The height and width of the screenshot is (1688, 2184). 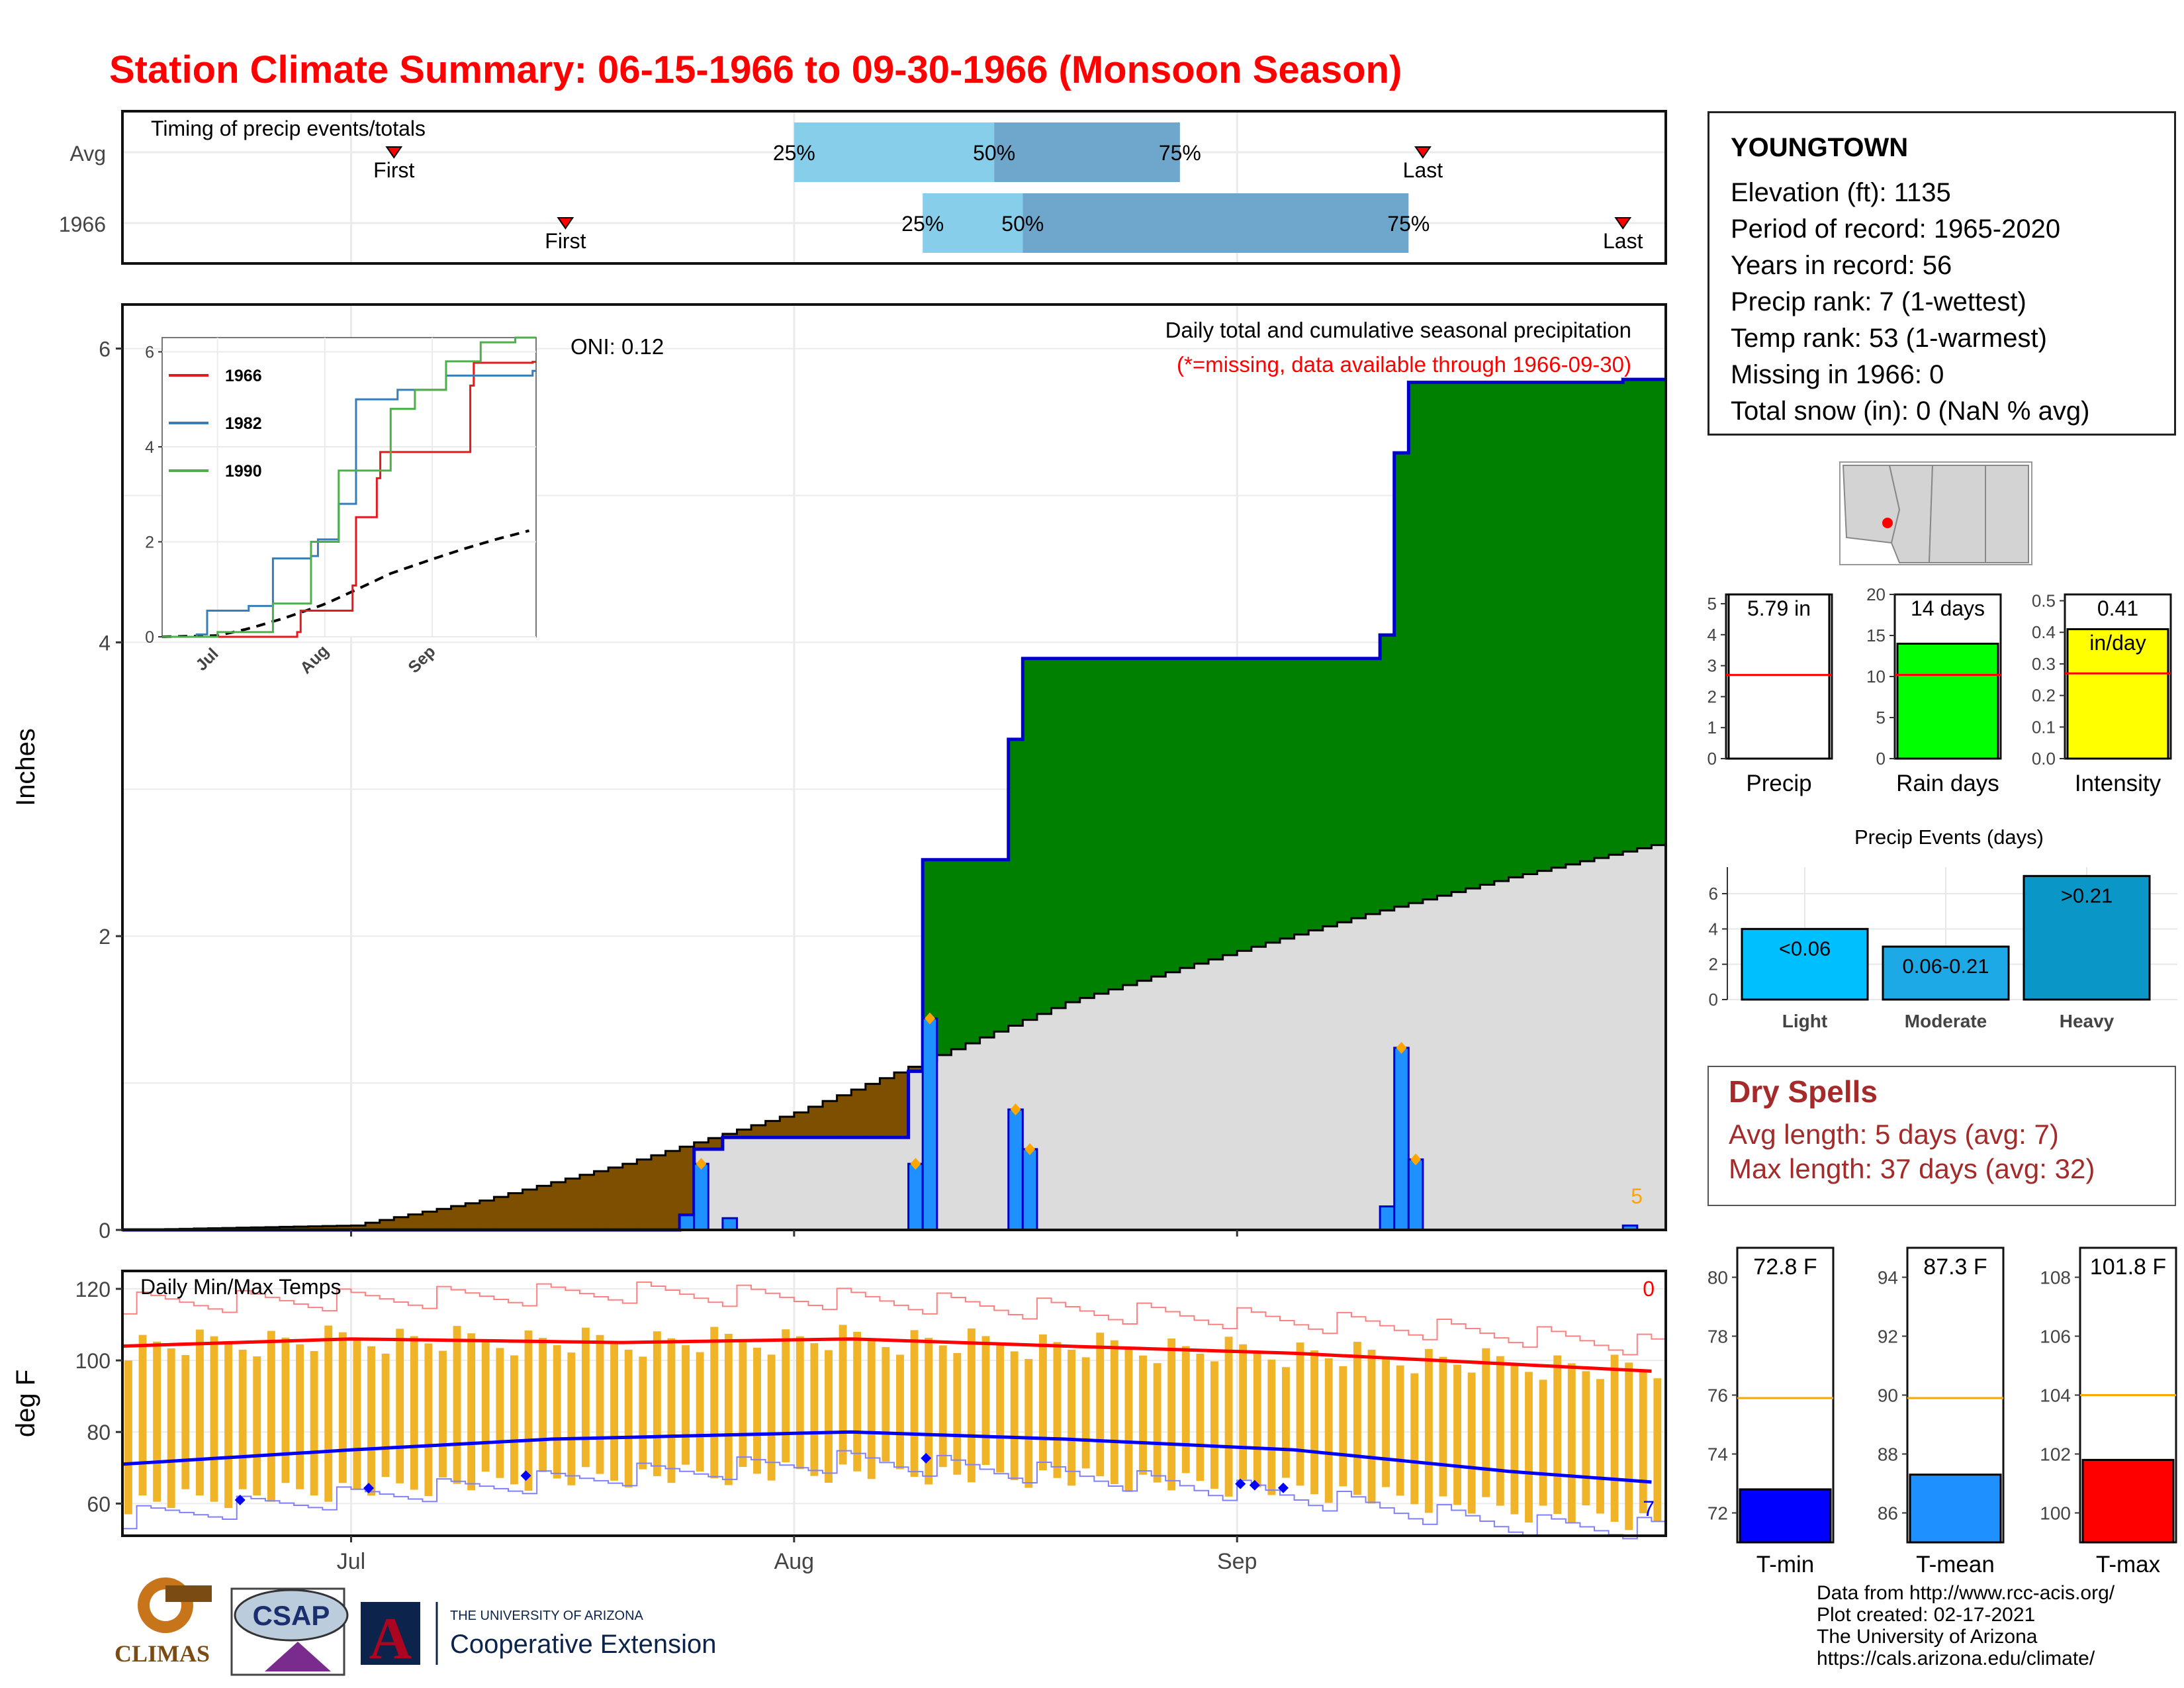 I want to click on mini-y-tick-label: 15, so click(x=1876, y=635).